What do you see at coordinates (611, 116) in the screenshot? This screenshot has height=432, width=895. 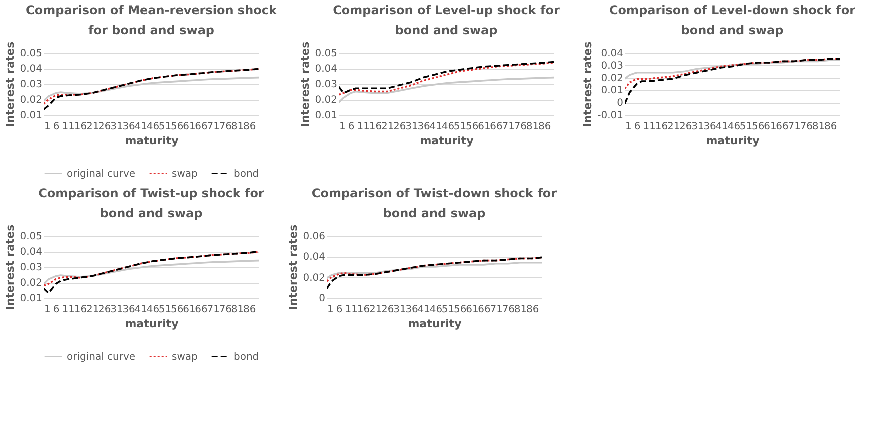 I see `y-tick-label: -0.01` at bounding box center [611, 116].